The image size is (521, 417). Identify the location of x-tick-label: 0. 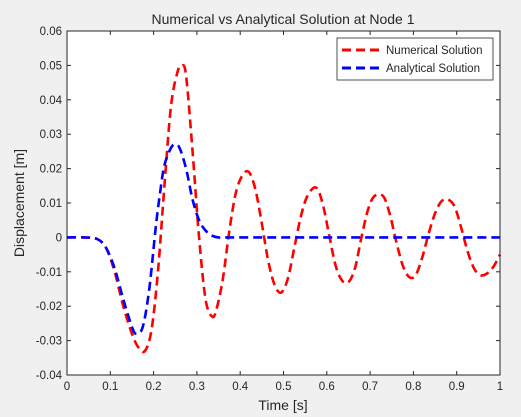
(67, 387).